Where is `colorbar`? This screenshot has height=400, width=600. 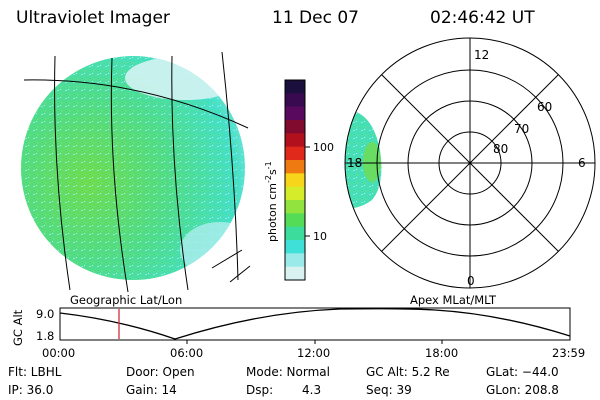 colorbar is located at coordinates (295, 180).